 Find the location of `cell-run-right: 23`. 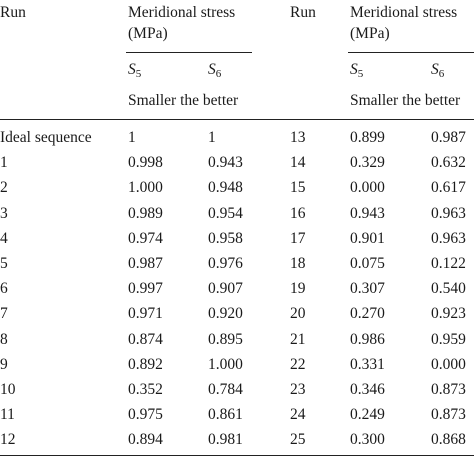

cell-run-right: 23 is located at coordinates (298, 389).